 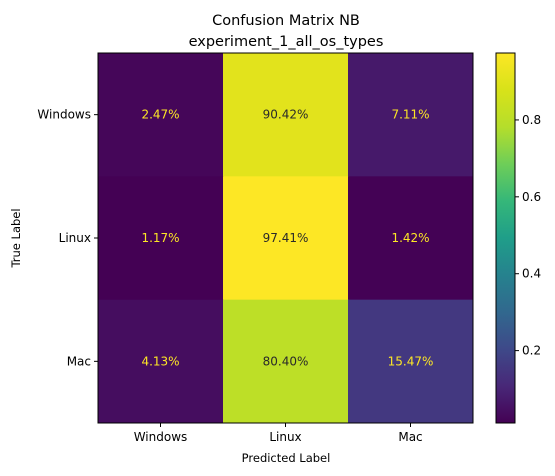 What do you see at coordinates (286, 458) in the screenshot?
I see `x-axis-label: Predicted Label` at bounding box center [286, 458].